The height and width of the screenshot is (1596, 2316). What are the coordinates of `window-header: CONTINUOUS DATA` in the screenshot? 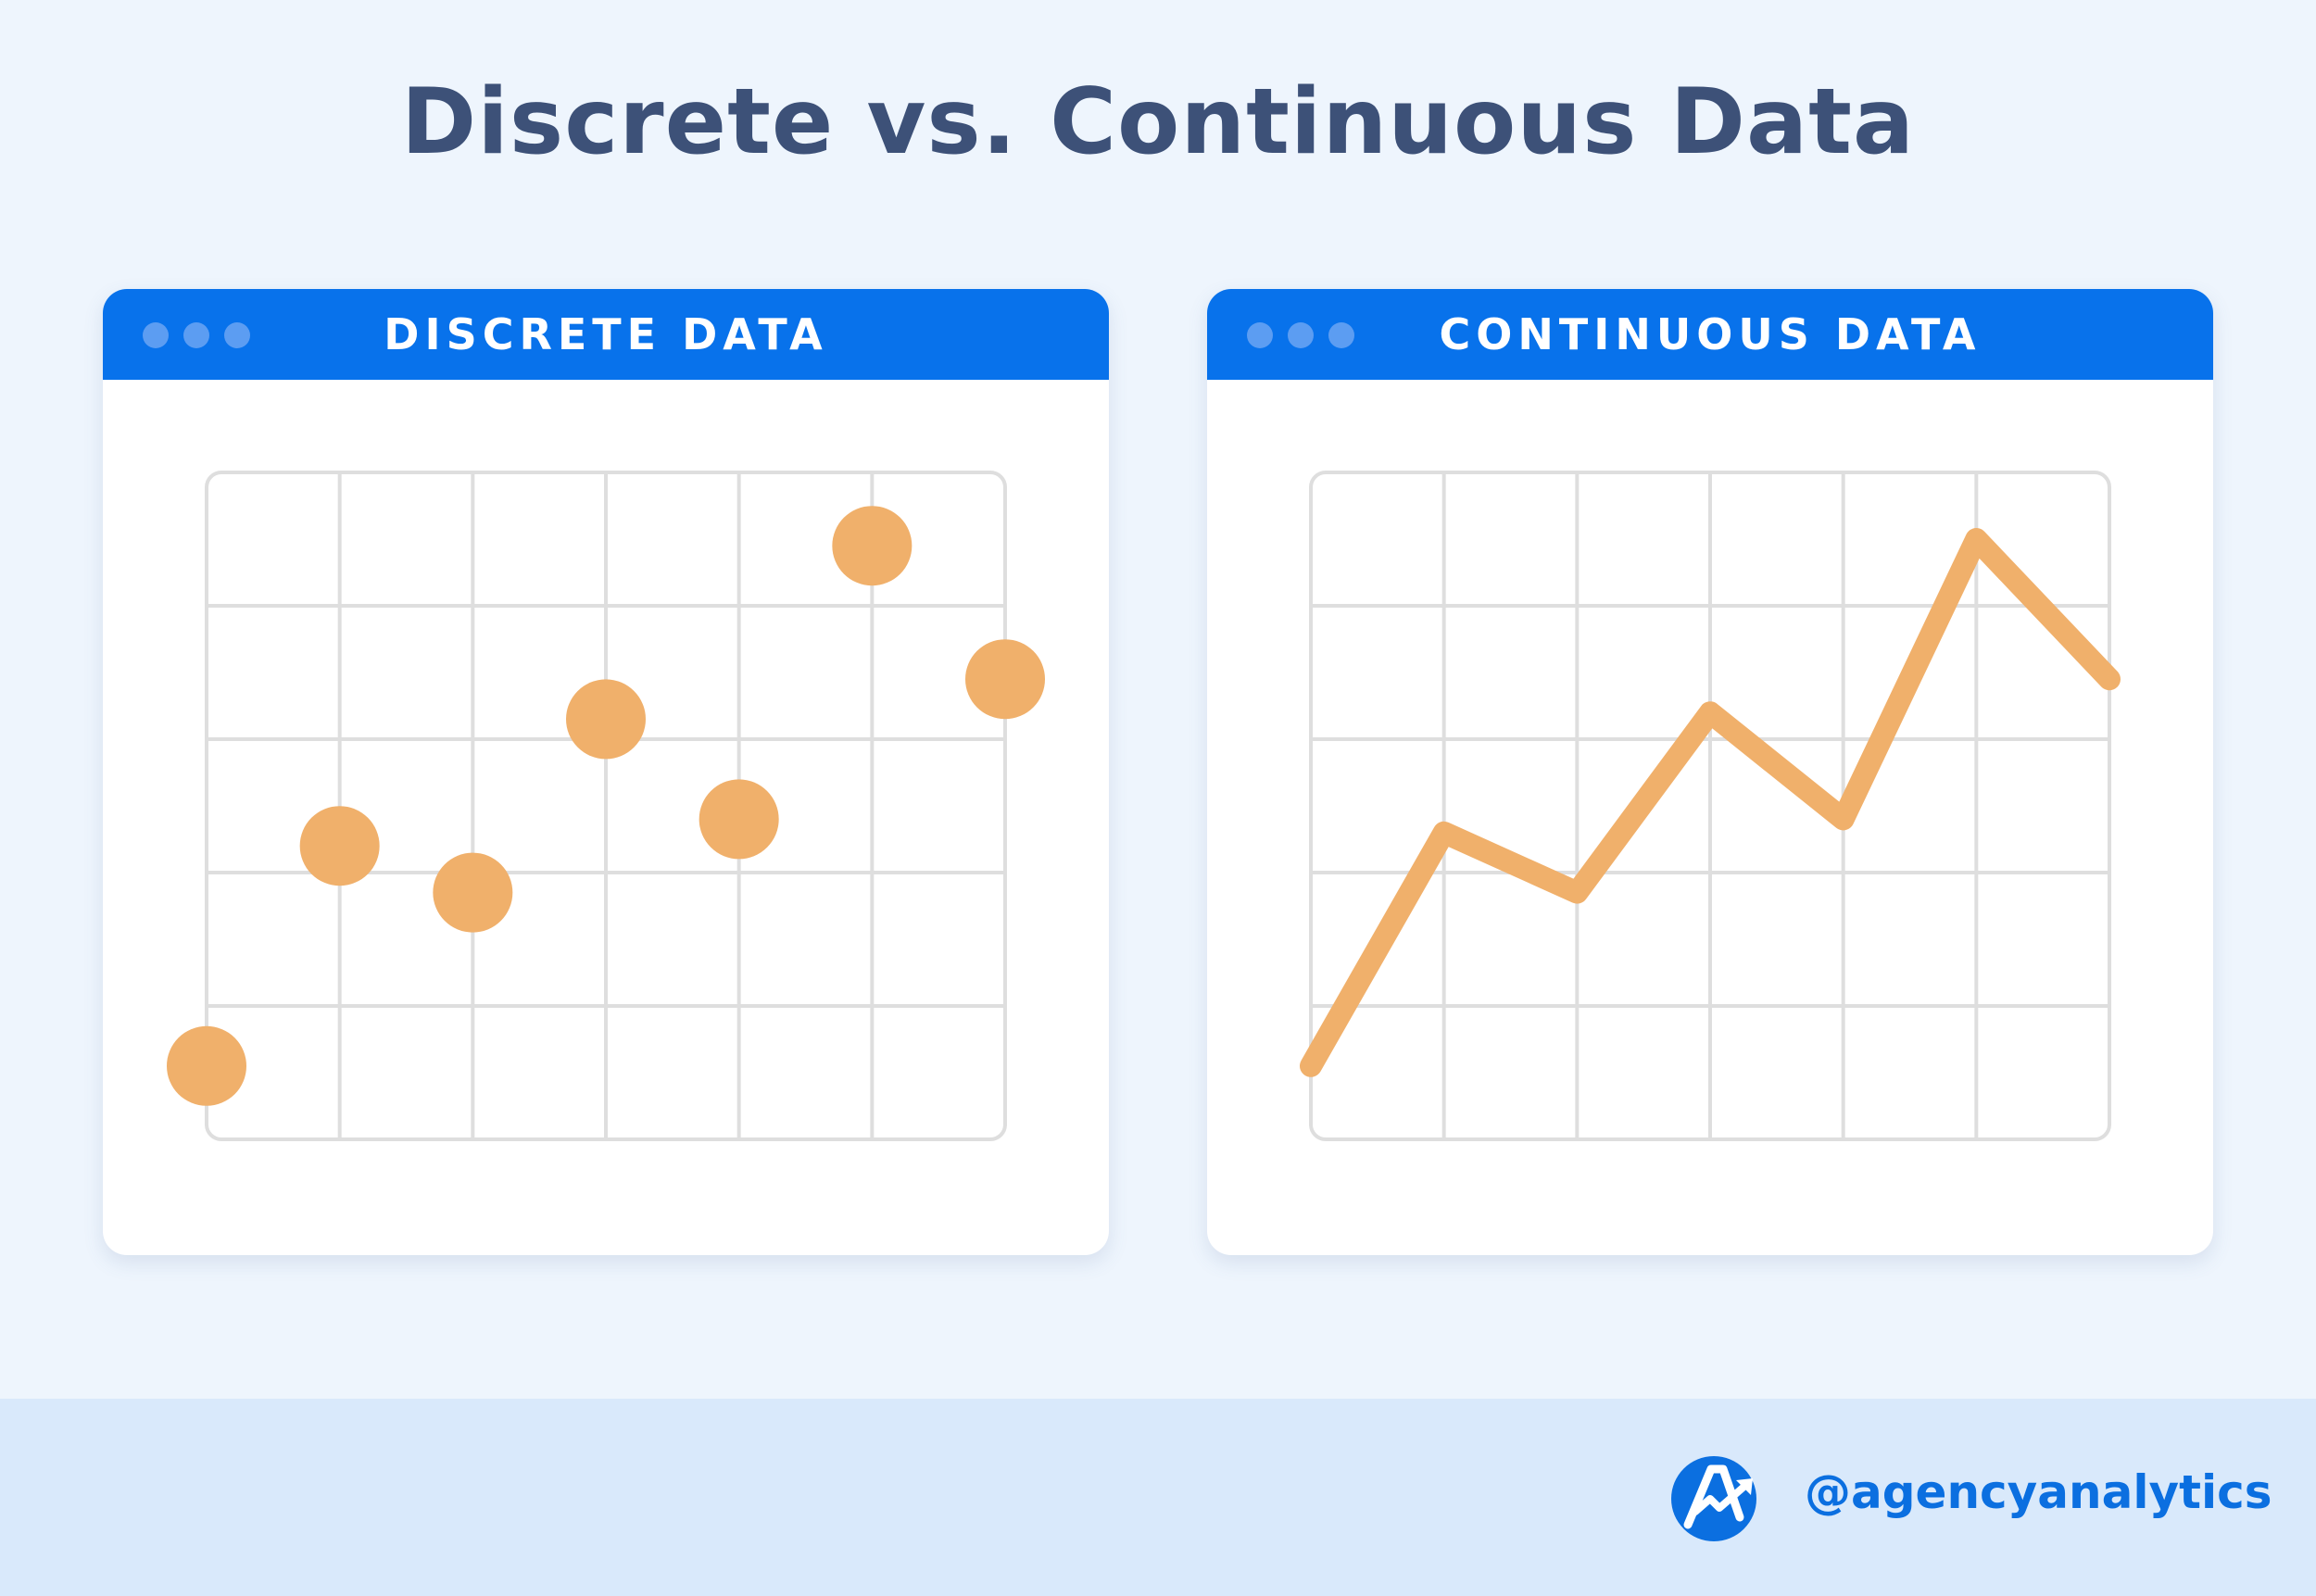 It's located at (1710, 334).